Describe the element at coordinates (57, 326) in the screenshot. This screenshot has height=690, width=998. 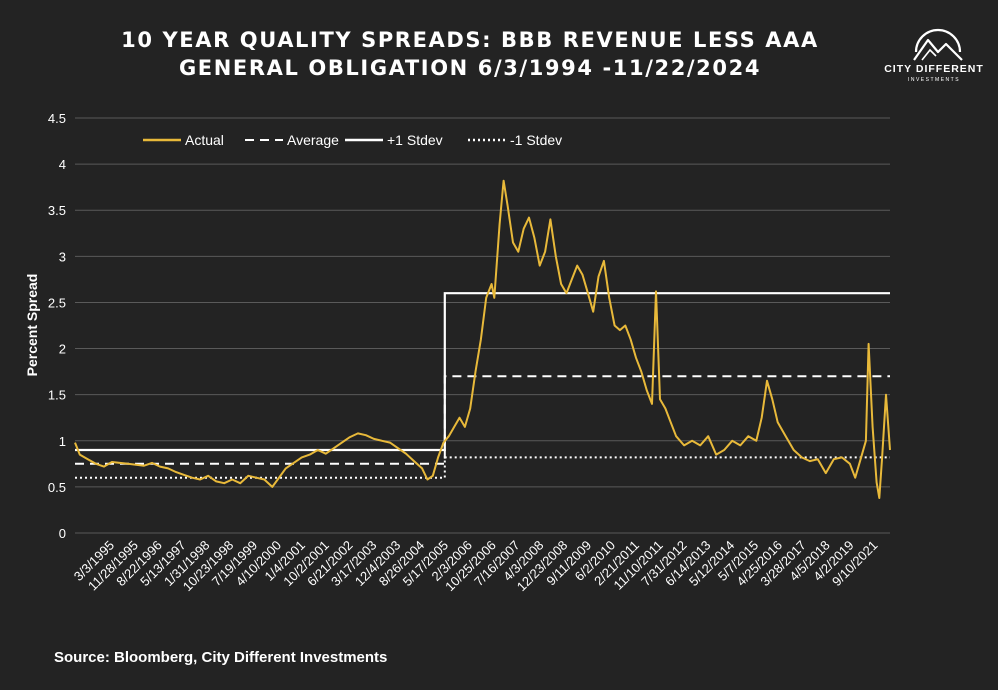
I see `y-axis-ticks: 0 0.5 1 1.5 2 2.5 3 3.5 4 4.5` at that location.